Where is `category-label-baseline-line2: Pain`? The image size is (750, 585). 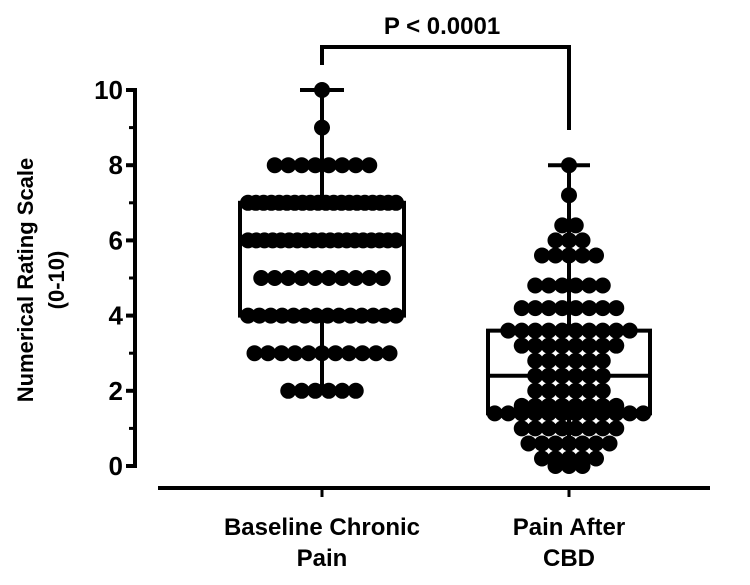
category-label-baseline-line2: Pain is located at coordinates (322, 558).